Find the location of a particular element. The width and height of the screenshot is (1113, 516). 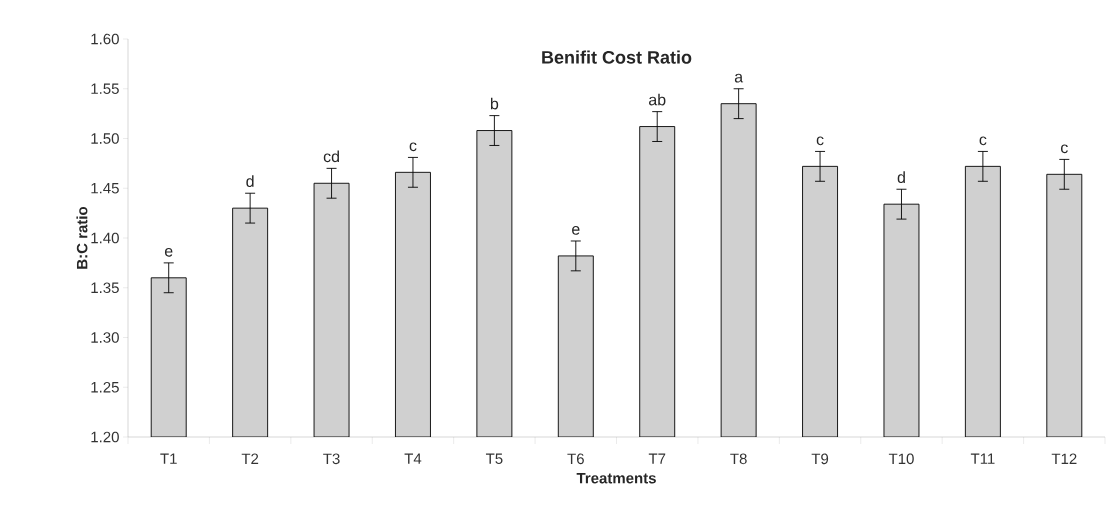

x-tick-label: T5 is located at coordinates (494, 458).